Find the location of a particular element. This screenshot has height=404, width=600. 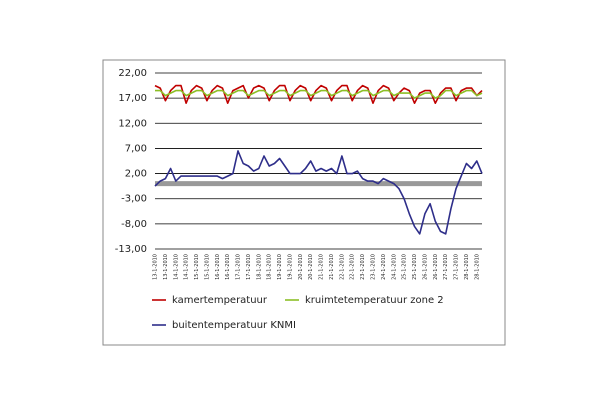

y-tick-label: 12,00 is located at coordinates (132, 123).